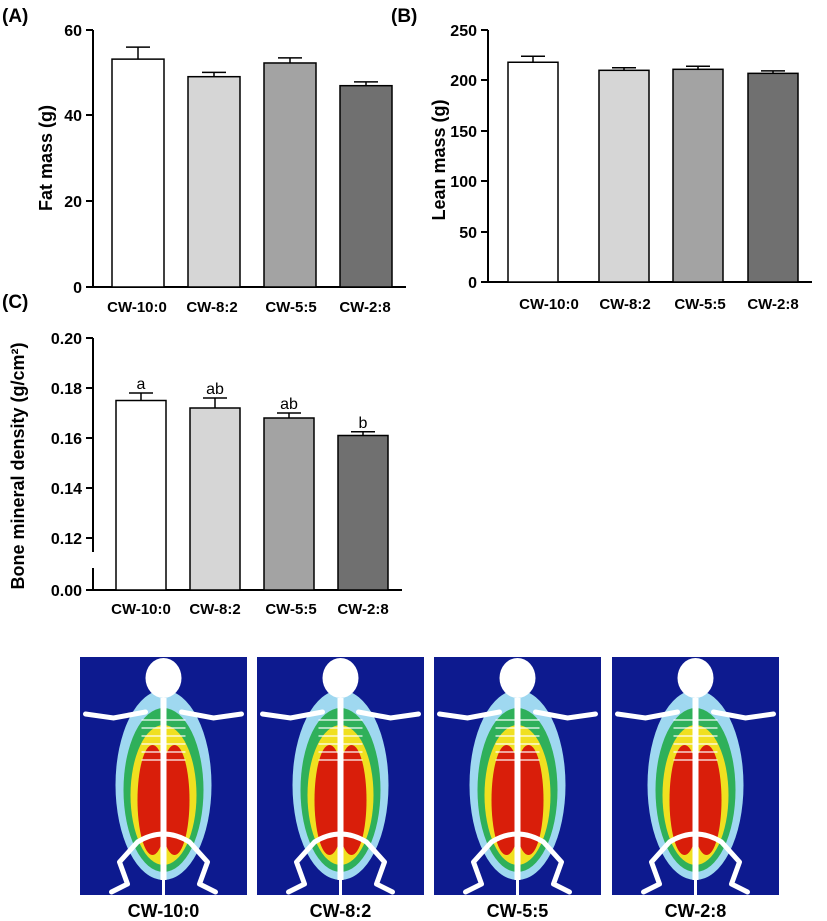 Image resolution: width=827 pixels, height=921 pixels. Describe the element at coordinates (73, 31) in the screenshot. I see `y-tick-label: 60` at that location.